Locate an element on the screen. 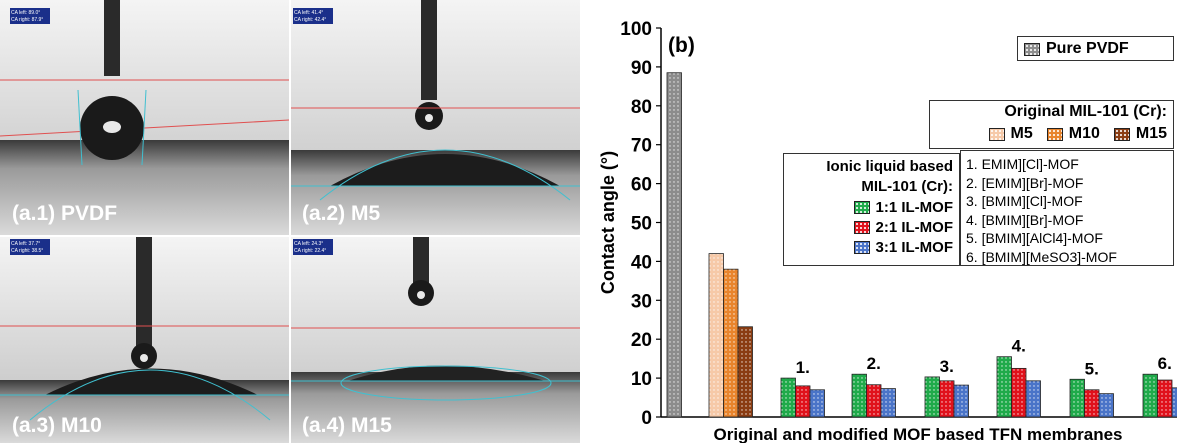  photo-panel-m5 is located at coordinates (435, 117).